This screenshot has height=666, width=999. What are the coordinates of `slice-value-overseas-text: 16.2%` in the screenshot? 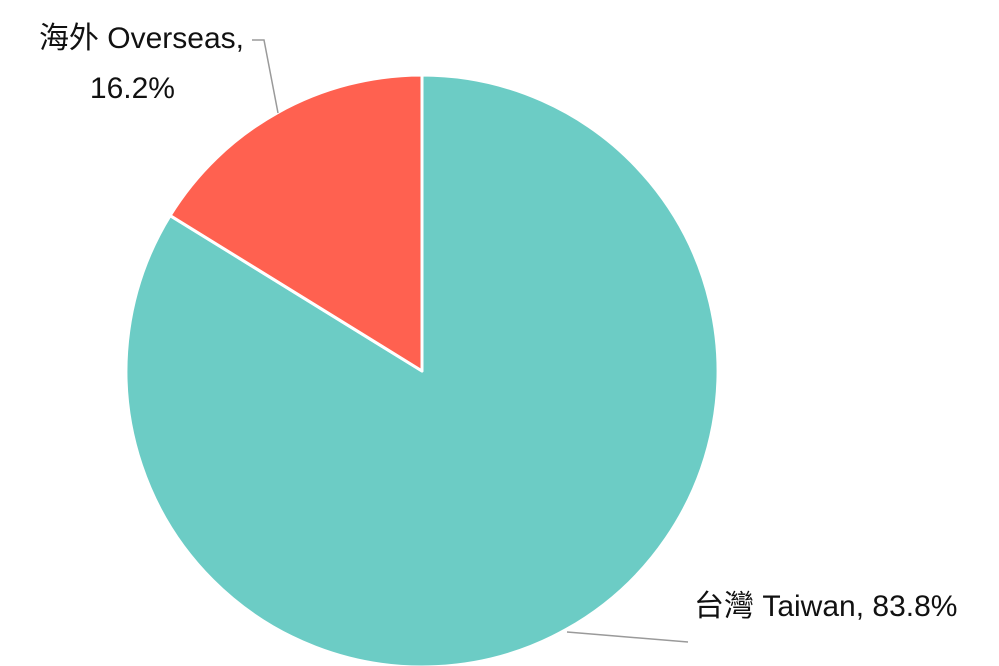 It's located at (132, 88).